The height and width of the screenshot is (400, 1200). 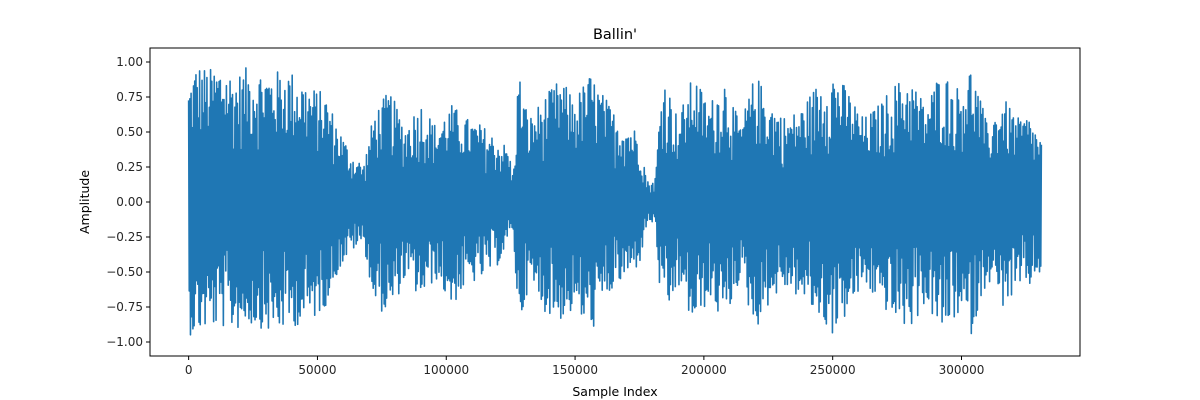 What do you see at coordinates (129, 132) in the screenshot?
I see `y-tick-label: 0.50` at bounding box center [129, 132].